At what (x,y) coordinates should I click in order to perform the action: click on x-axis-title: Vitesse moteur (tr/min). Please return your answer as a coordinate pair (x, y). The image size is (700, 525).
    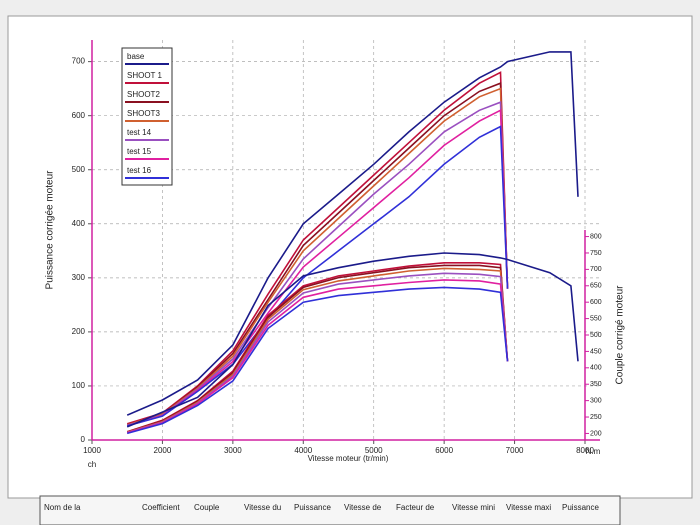
    Looking at the image, I should click on (348, 458).